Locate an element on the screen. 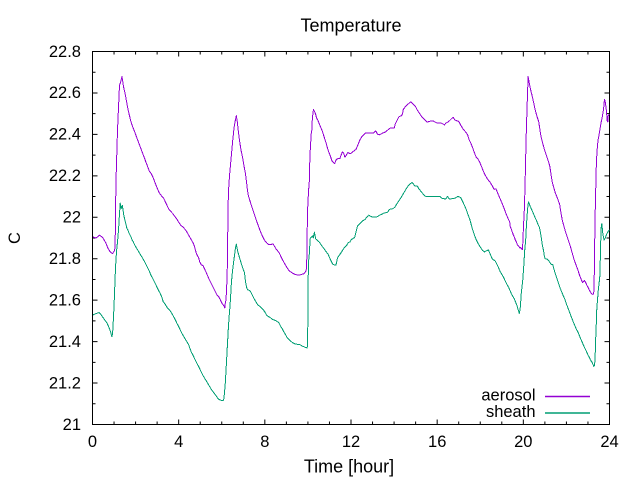  svg-text: 21 is located at coordinates (72, 425).